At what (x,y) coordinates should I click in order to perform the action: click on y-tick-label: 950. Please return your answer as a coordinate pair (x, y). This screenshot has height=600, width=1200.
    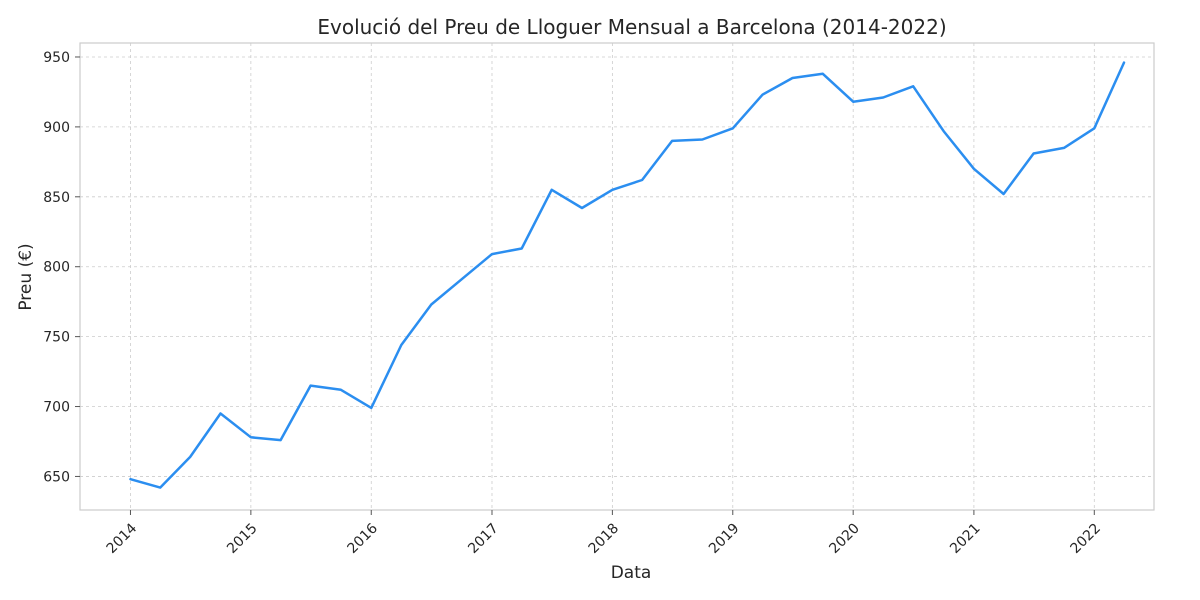
    Looking at the image, I should click on (56, 58).